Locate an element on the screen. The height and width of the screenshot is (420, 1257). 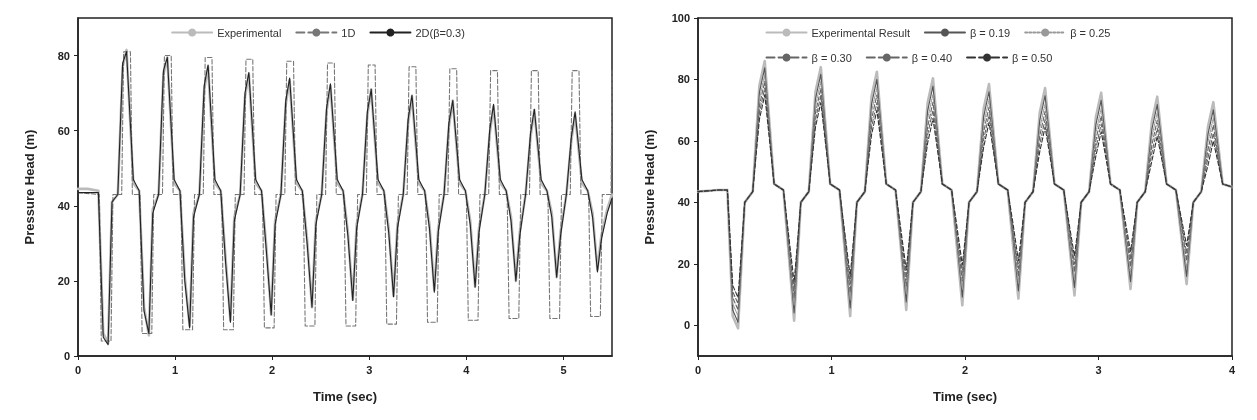
legend-label: 1D is located at coordinates (348, 32).